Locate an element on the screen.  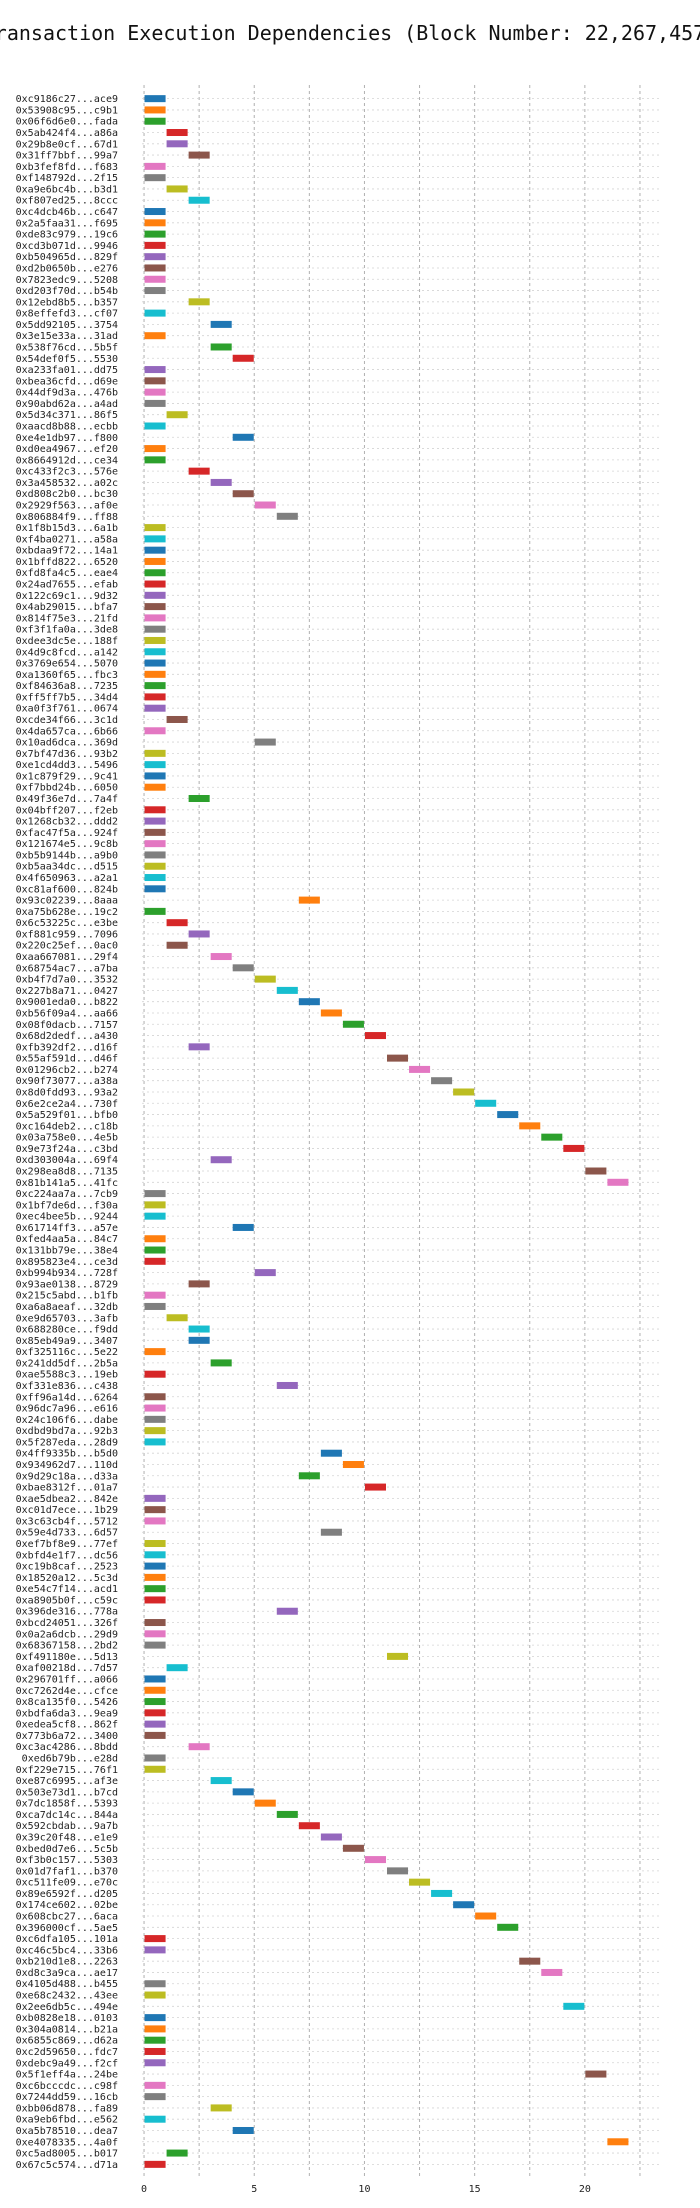
tx-hash-label: 0x6855c869...d62a is located at coordinates (67, 2041).